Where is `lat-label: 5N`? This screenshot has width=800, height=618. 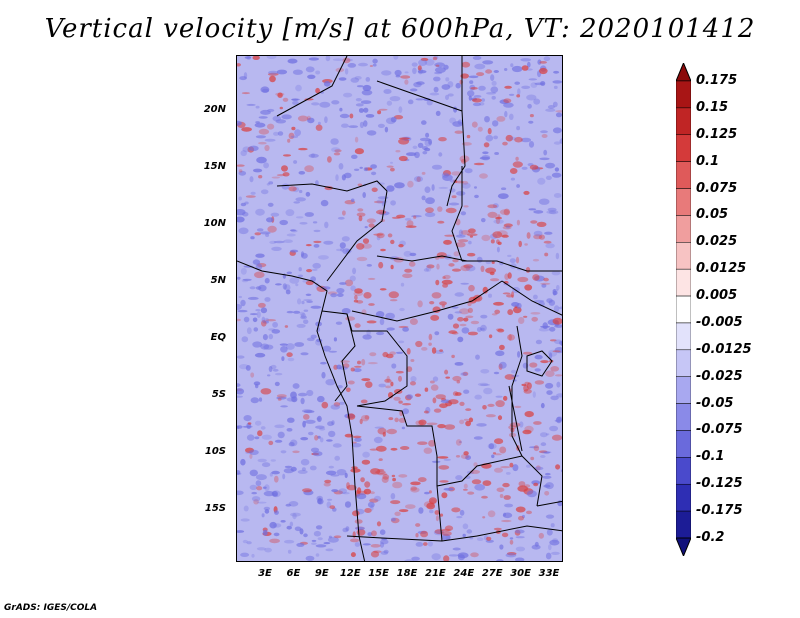 lat-label: 5N is located at coordinates (218, 280).